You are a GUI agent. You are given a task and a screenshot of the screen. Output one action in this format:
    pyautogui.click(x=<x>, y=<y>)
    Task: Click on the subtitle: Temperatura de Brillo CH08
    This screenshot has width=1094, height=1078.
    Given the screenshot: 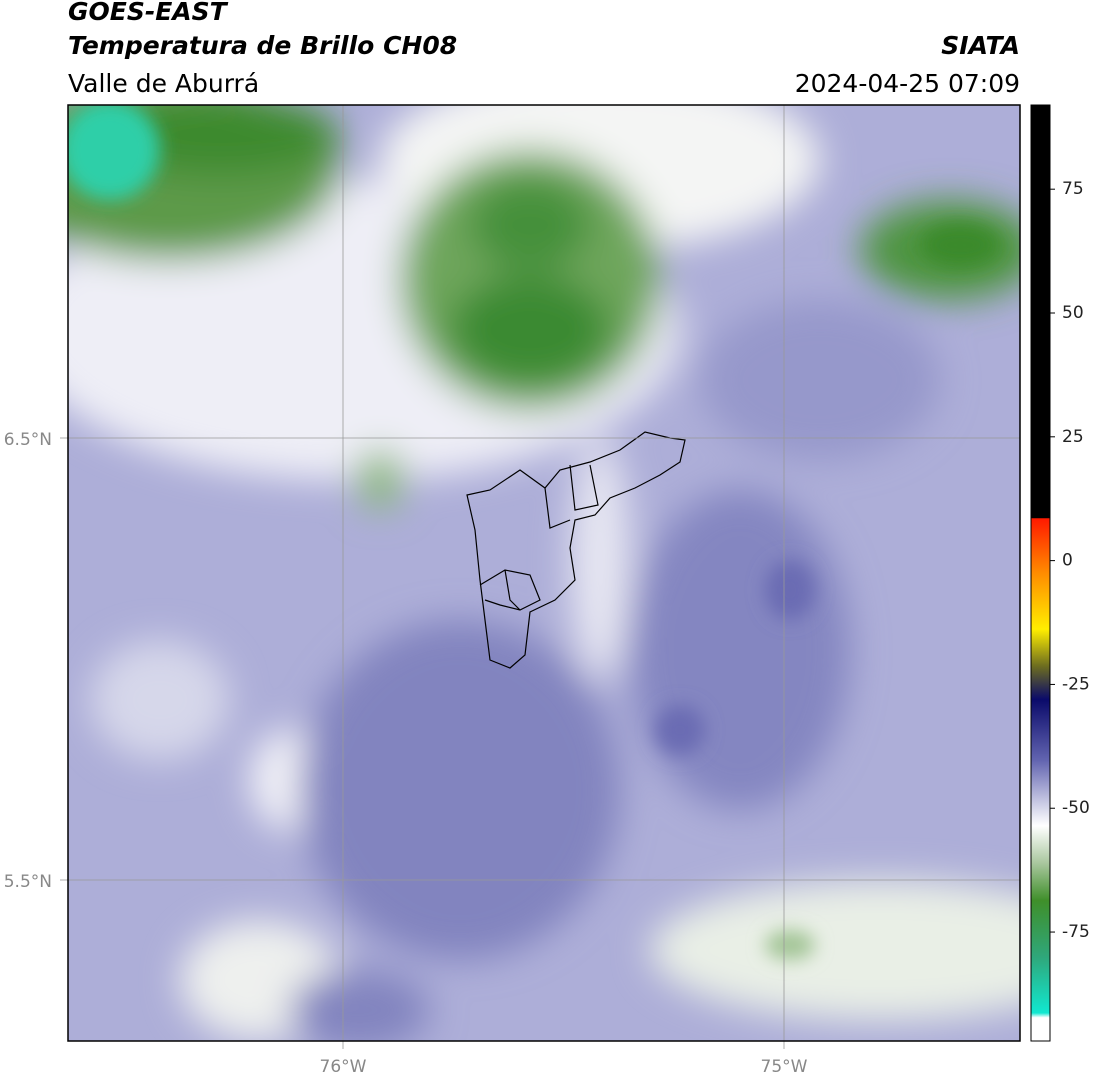 What is the action you would take?
    pyautogui.click(x=262, y=45)
    